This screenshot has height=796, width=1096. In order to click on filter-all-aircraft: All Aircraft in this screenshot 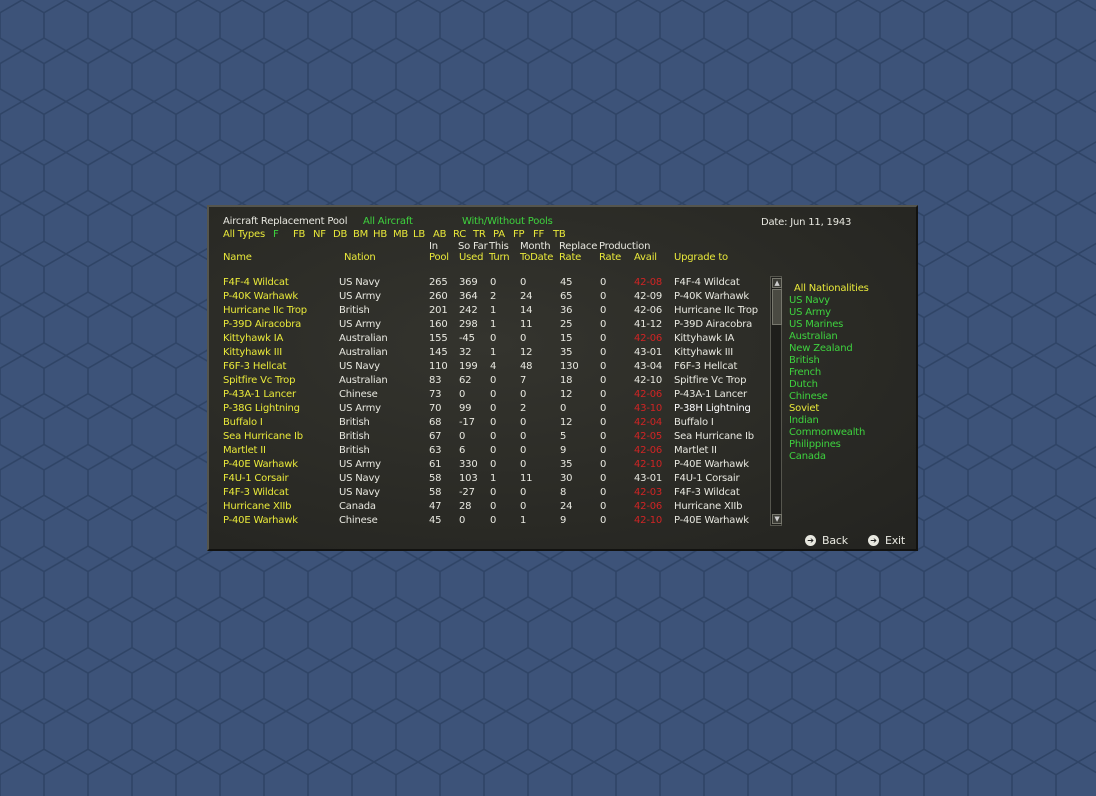, I will do `click(388, 221)`.